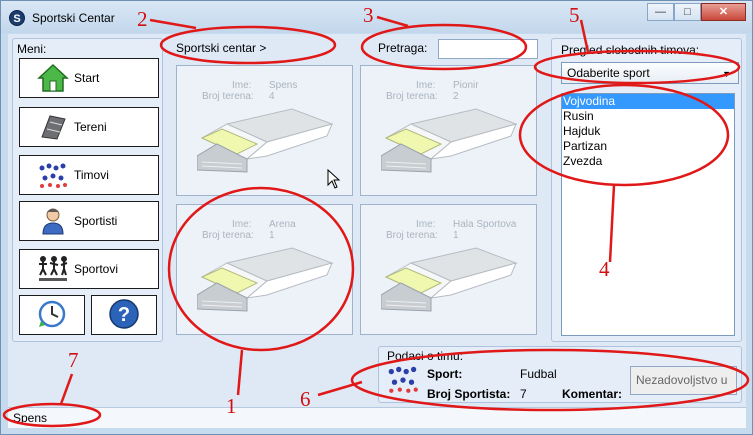  Describe the element at coordinates (466, 85) in the screenshot. I see `center-name: Pionir` at that location.